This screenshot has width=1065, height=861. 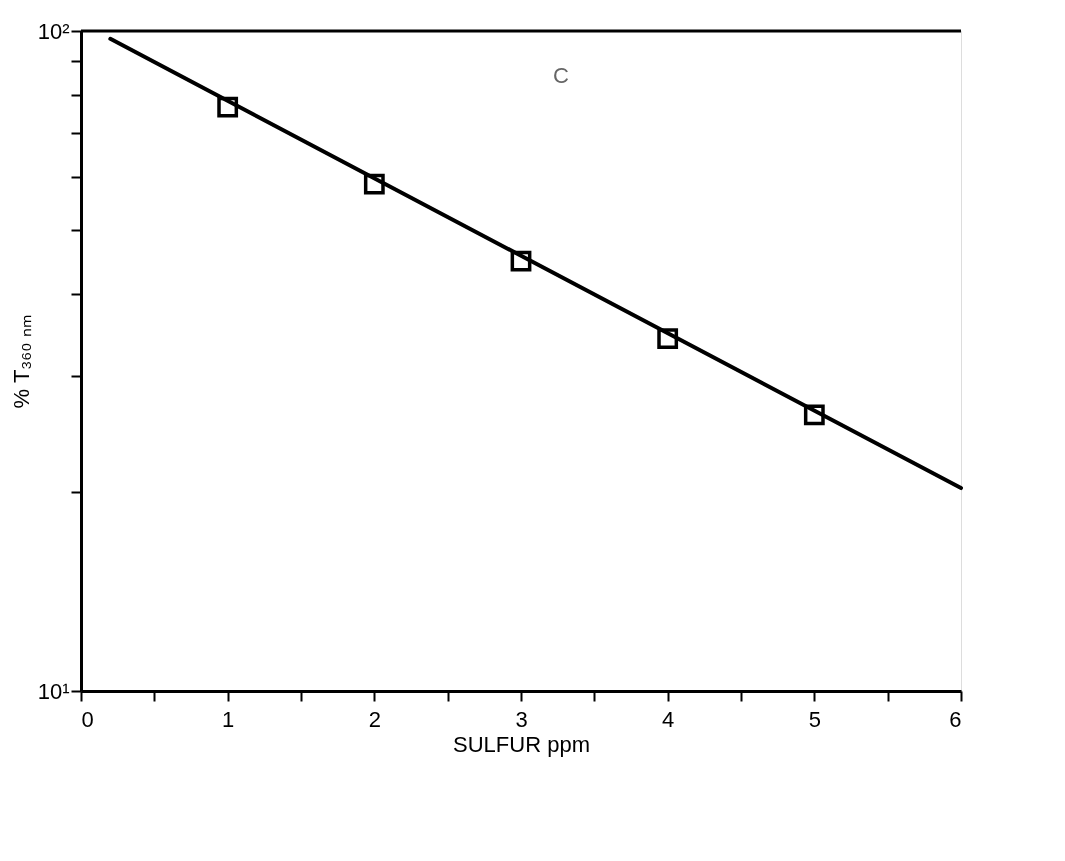 I want to click on x-tick-label: 4, so click(x=668, y=719).